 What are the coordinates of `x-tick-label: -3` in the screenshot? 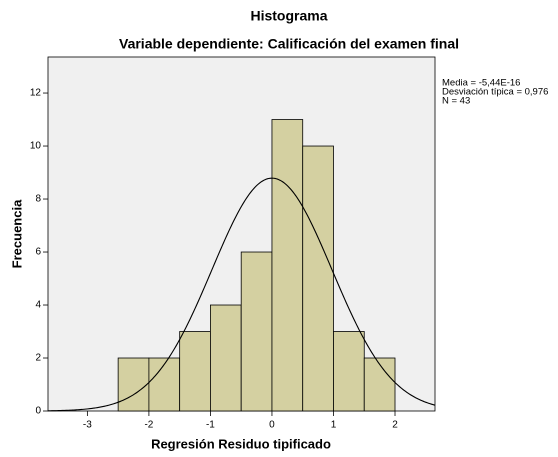 It's located at (87, 425).